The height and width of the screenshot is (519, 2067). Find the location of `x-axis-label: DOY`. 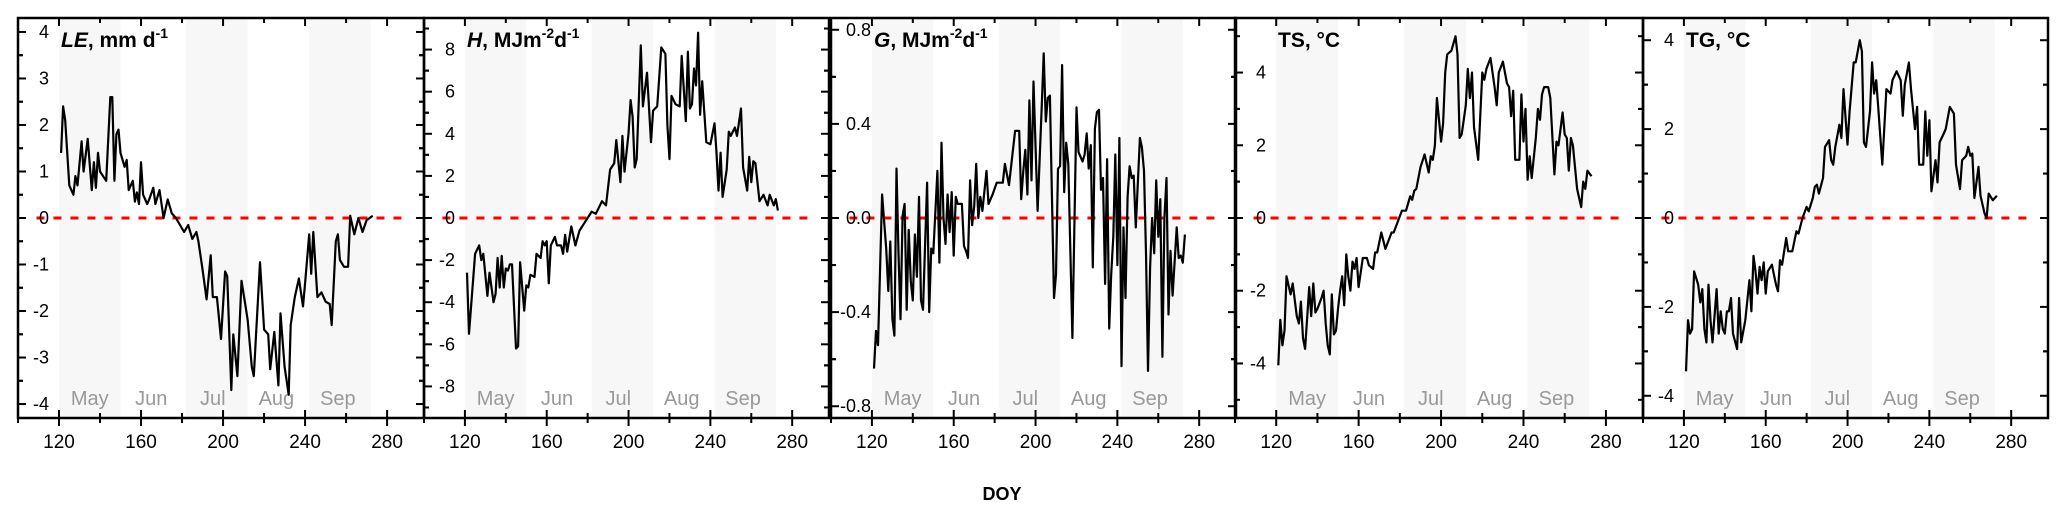

x-axis-label: DOY is located at coordinates (1001, 494).